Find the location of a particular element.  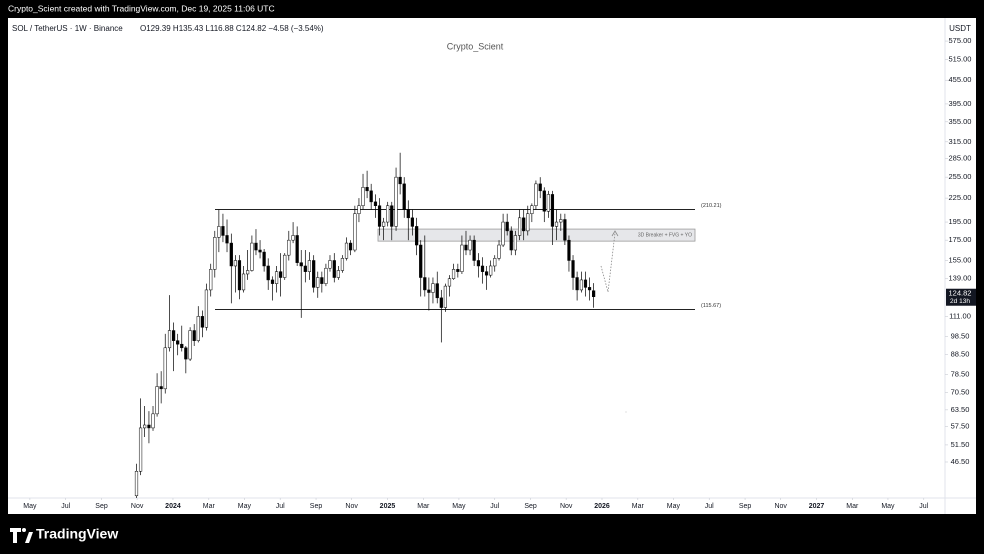

y-tick-label: 98.50 is located at coordinates (960, 335).